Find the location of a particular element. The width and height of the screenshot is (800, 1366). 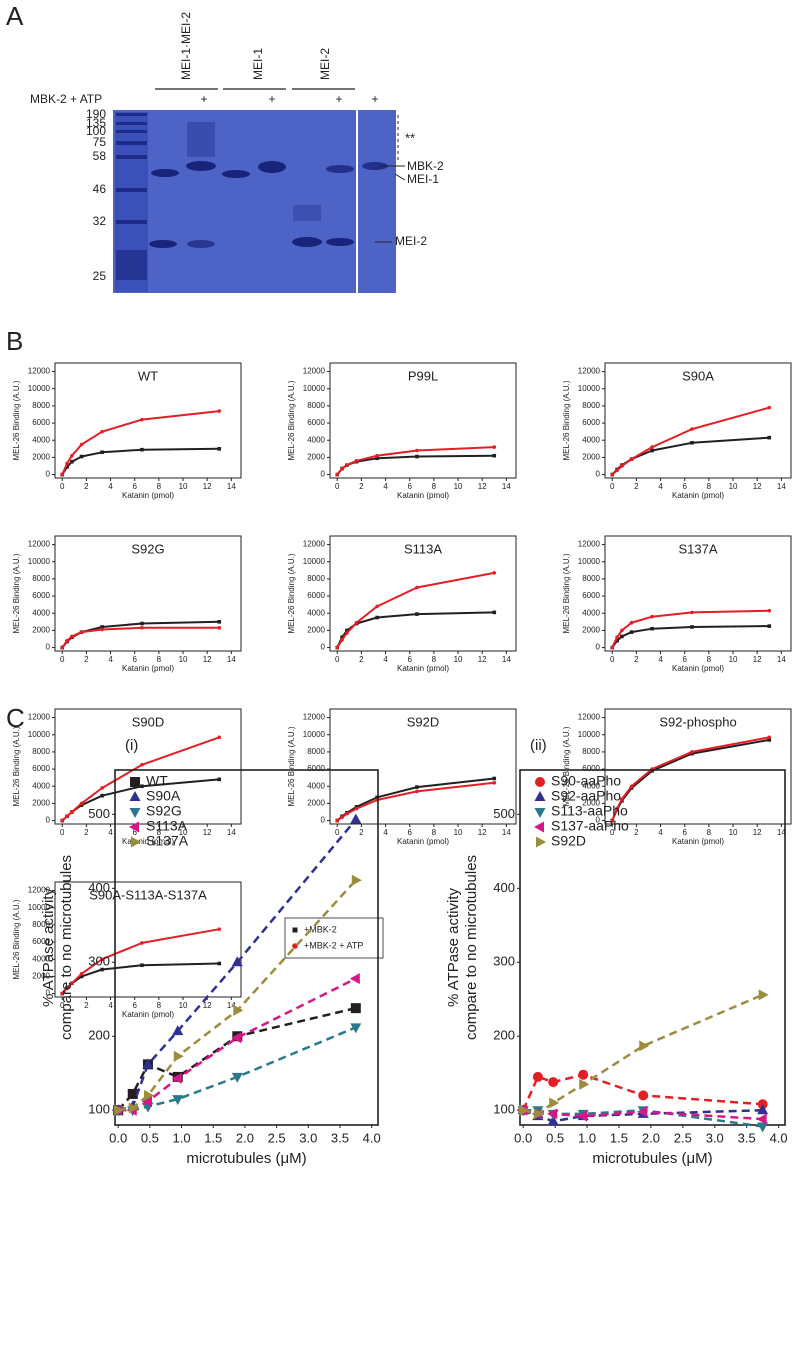

legend-label: S92D is located at coordinates (568, 841).